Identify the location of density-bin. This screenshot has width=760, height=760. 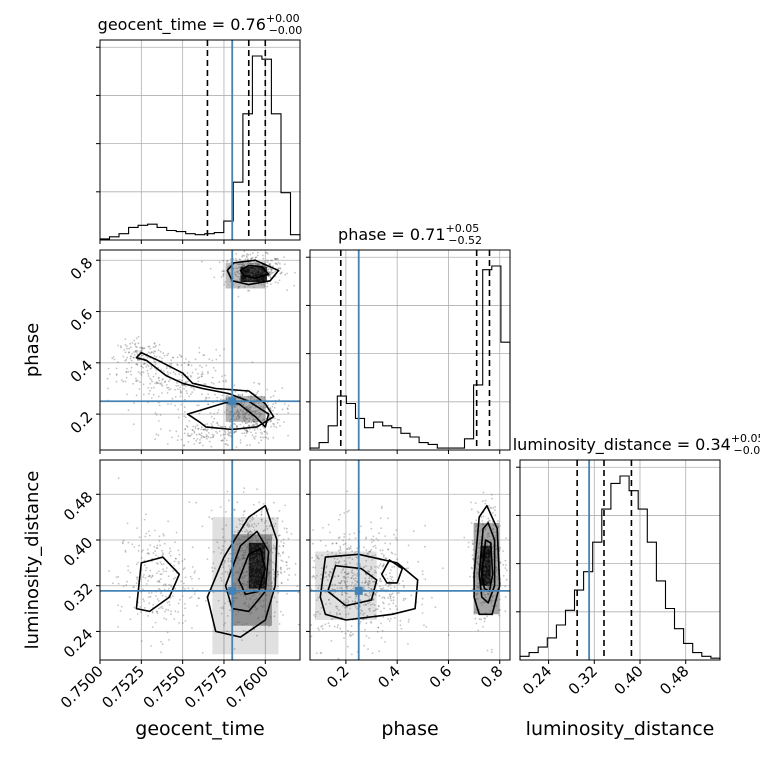
(245, 586).